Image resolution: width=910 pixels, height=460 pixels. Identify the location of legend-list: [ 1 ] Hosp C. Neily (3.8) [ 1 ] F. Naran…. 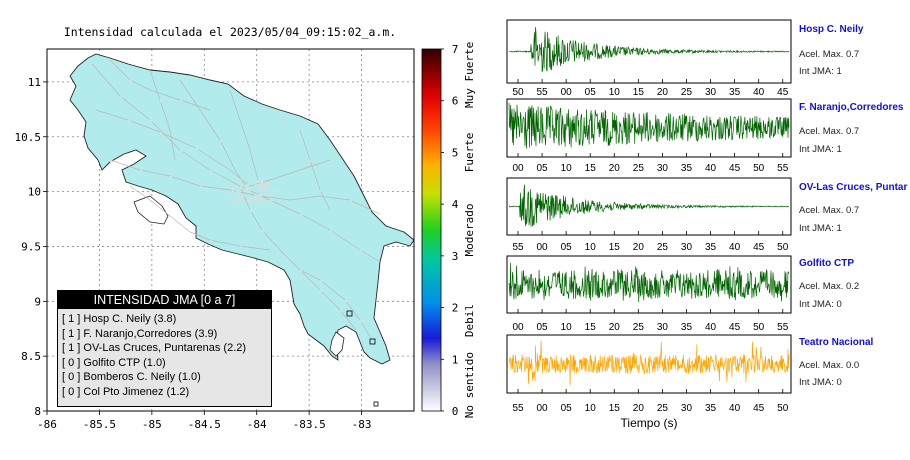
(164, 354).